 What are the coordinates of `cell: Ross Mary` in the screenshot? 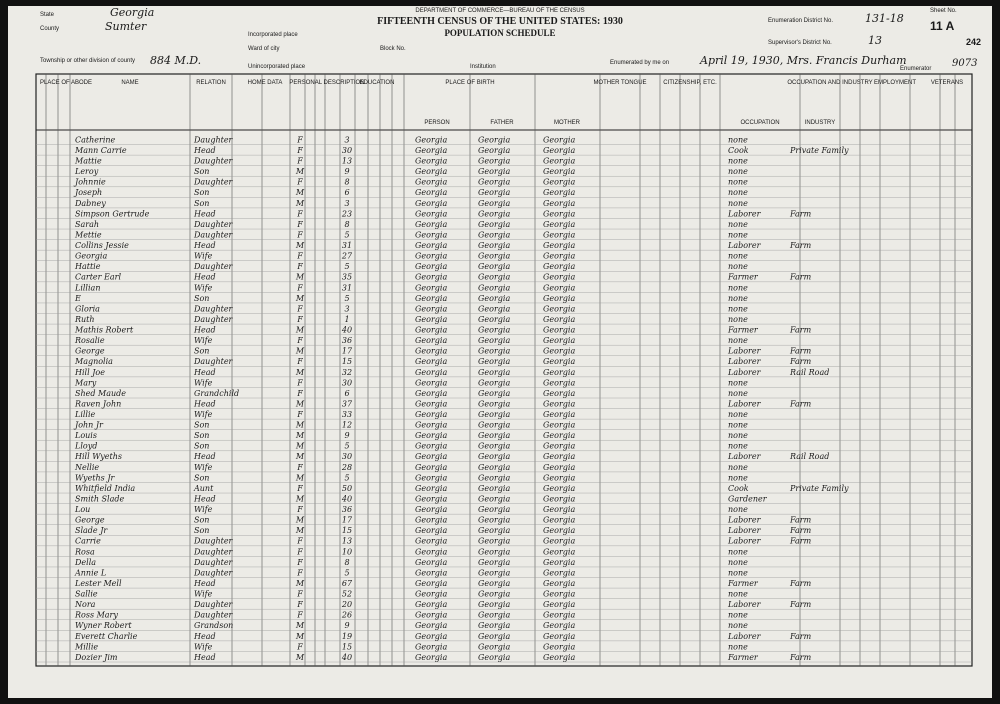 It's located at (96, 615).